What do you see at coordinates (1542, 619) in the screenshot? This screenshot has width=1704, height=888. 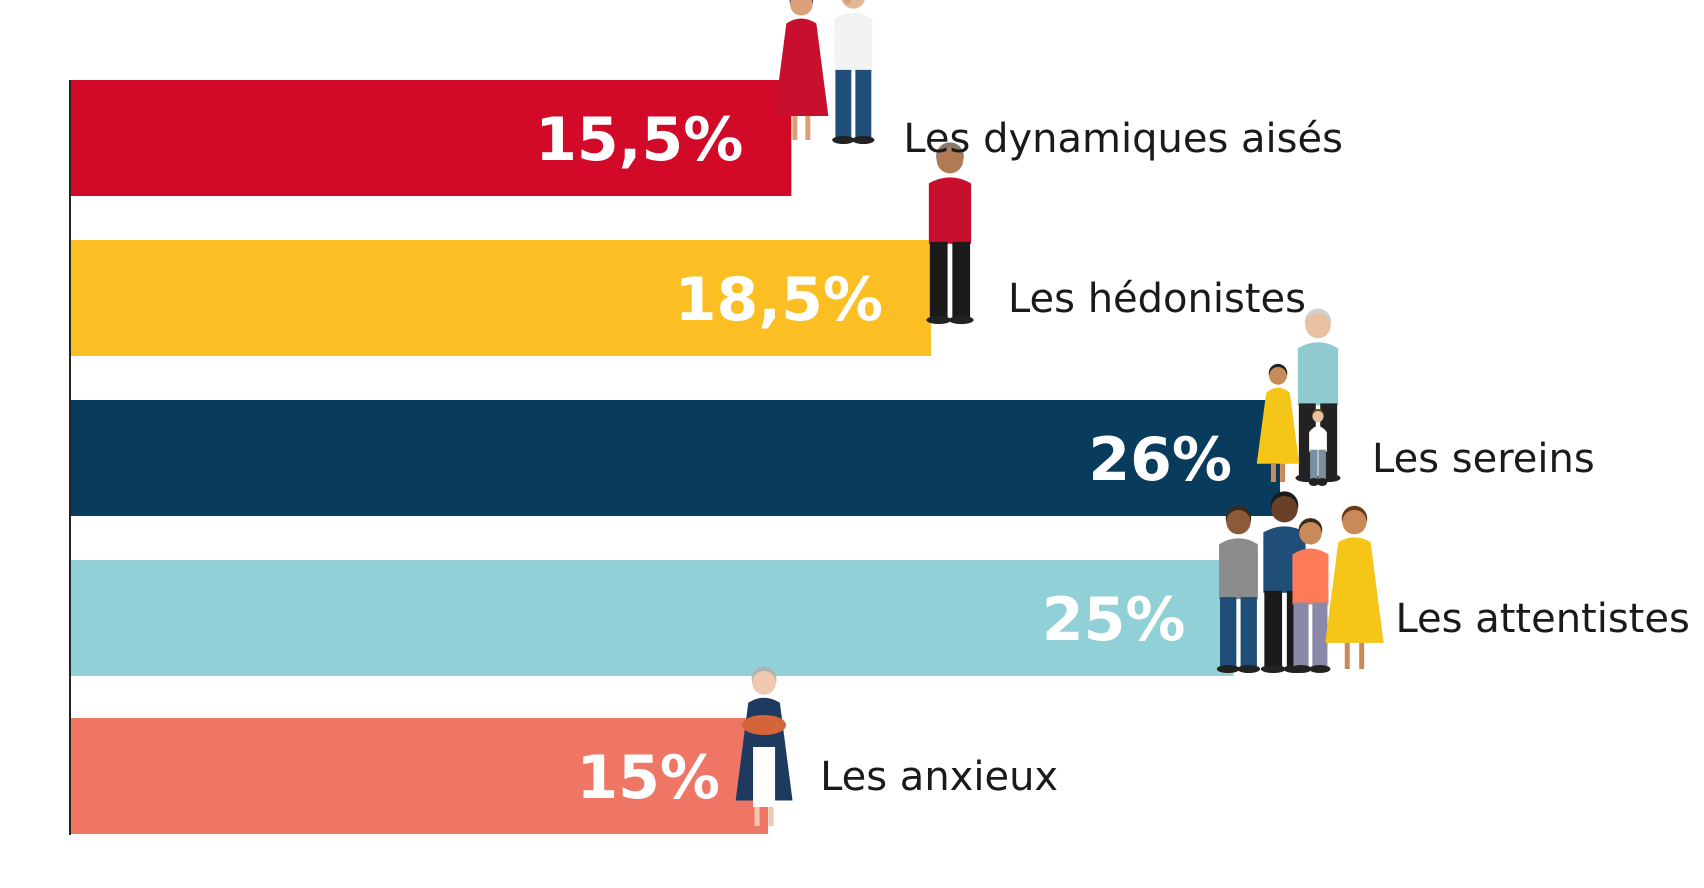 I see `category-label-attentistes: Les attentistes` at bounding box center [1542, 619].